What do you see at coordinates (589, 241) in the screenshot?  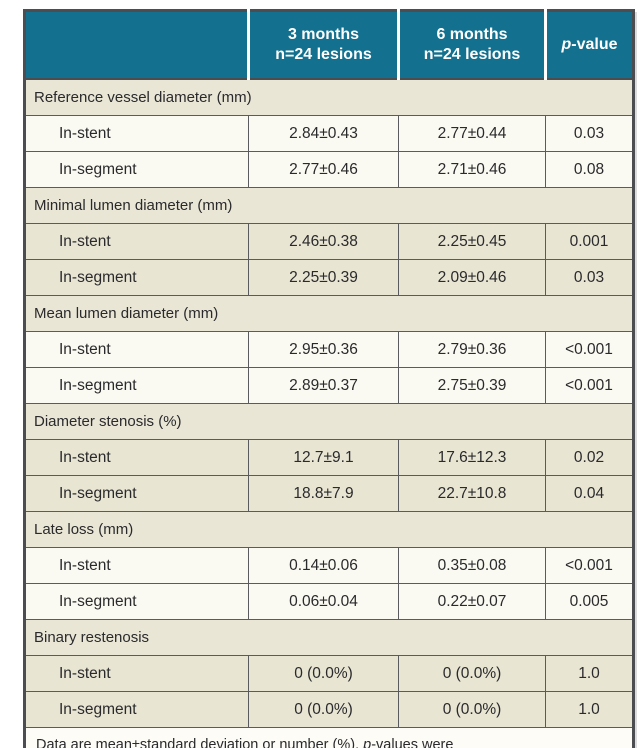 I see `value-p: 0.001` at bounding box center [589, 241].